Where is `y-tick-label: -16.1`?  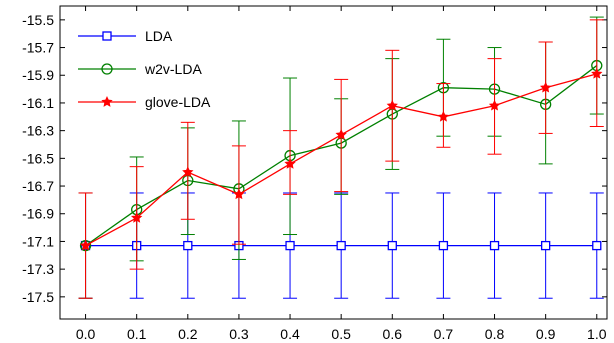 y-tick-label: -16.1 is located at coordinates (38, 103).